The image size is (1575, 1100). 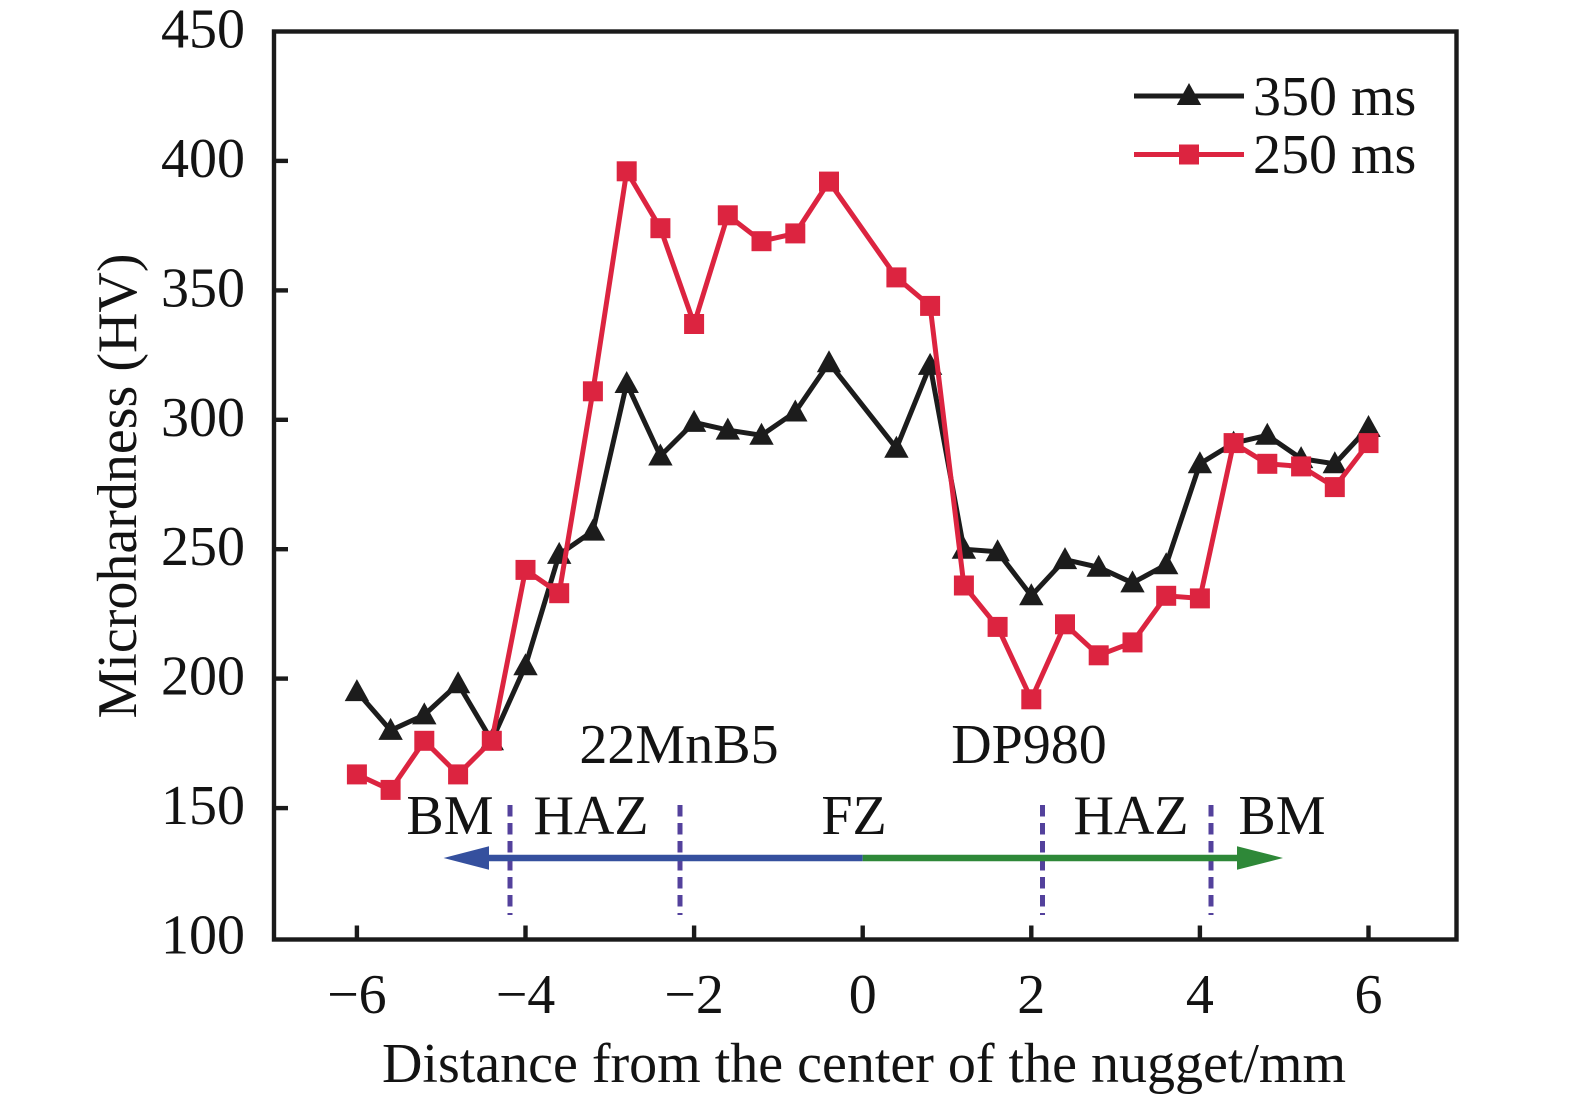 What do you see at coordinates (1334, 155) in the screenshot?
I see `svg-text: 250 ms` at bounding box center [1334, 155].